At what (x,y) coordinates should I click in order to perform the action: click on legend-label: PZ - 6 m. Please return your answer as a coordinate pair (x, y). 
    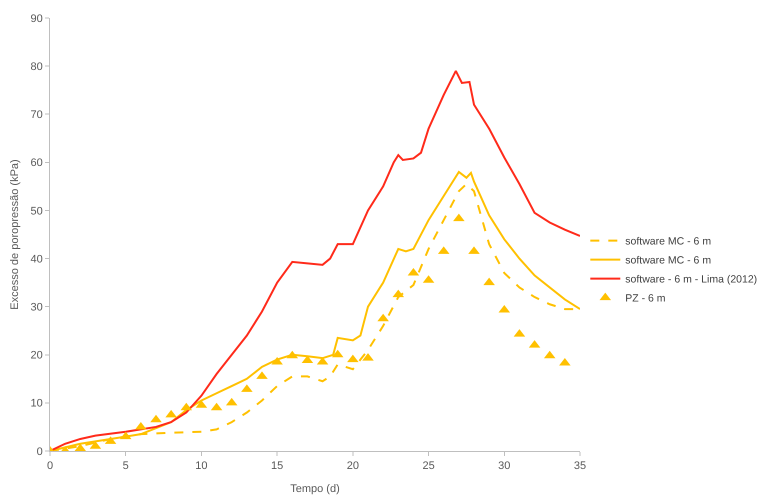
    Looking at the image, I should click on (645, 298).